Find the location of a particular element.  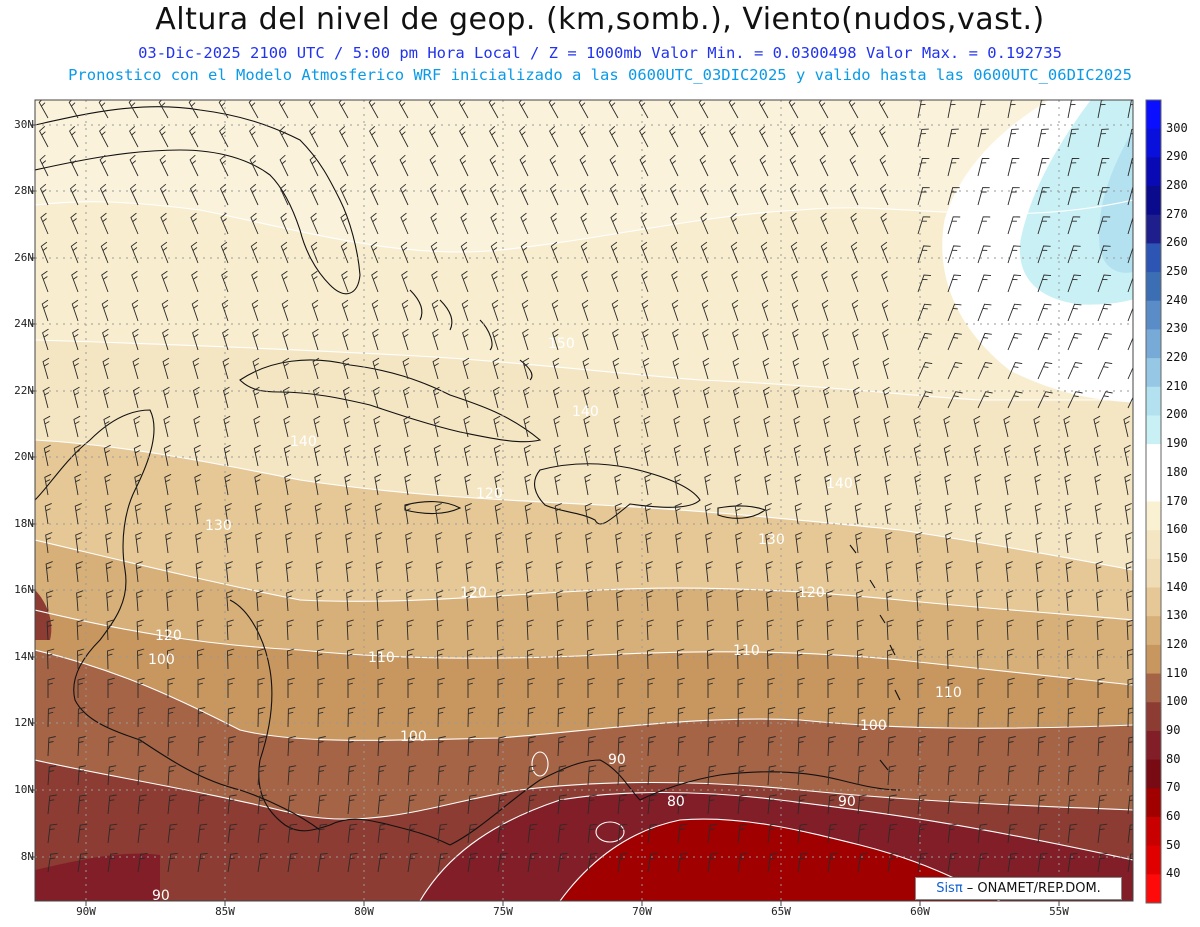

contour-label-140: 140 is located at coordinates (303, 442).